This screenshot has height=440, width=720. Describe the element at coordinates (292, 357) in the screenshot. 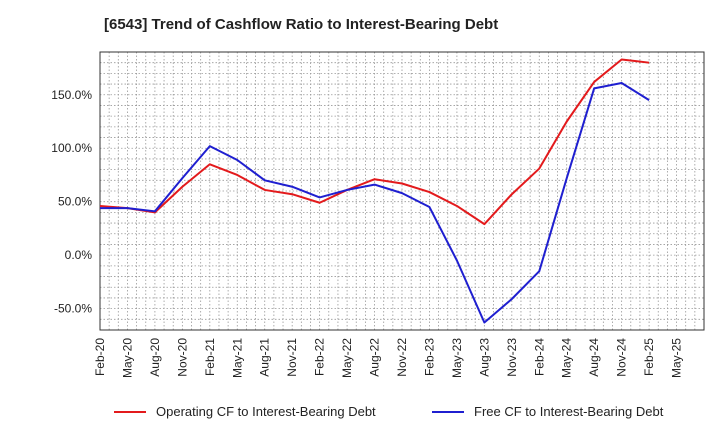

I see `x-tick-label: Nov-21` at that location.